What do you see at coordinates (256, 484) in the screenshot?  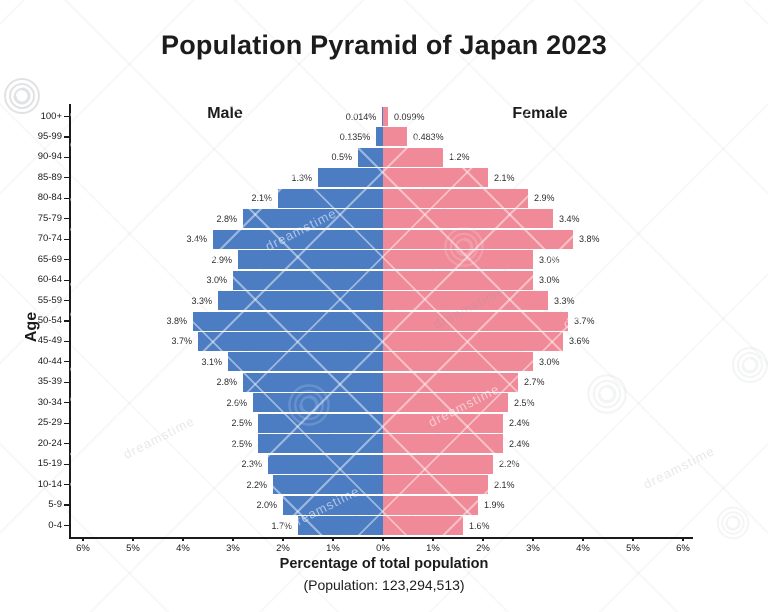 I see `male-value-label: 2.2%` at bounding box center [256, 484].